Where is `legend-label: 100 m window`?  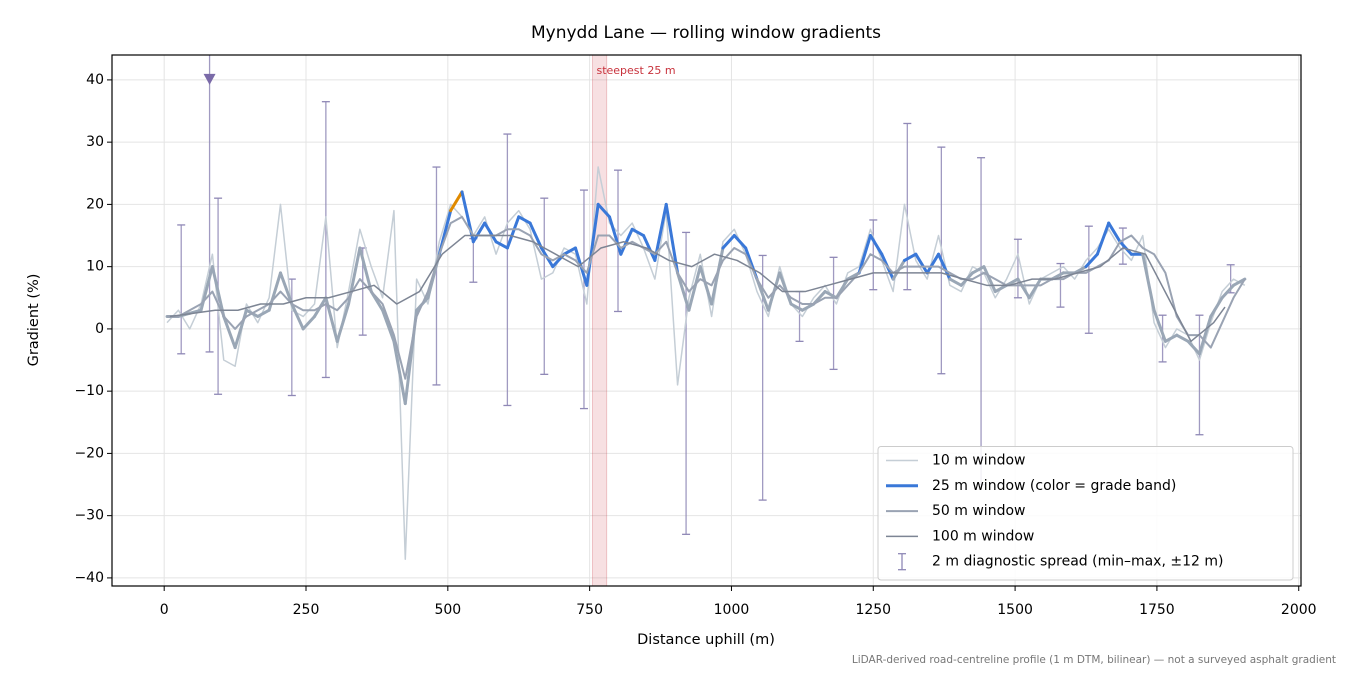
legend-label: 100 m window is located at coordinates (983, 536).